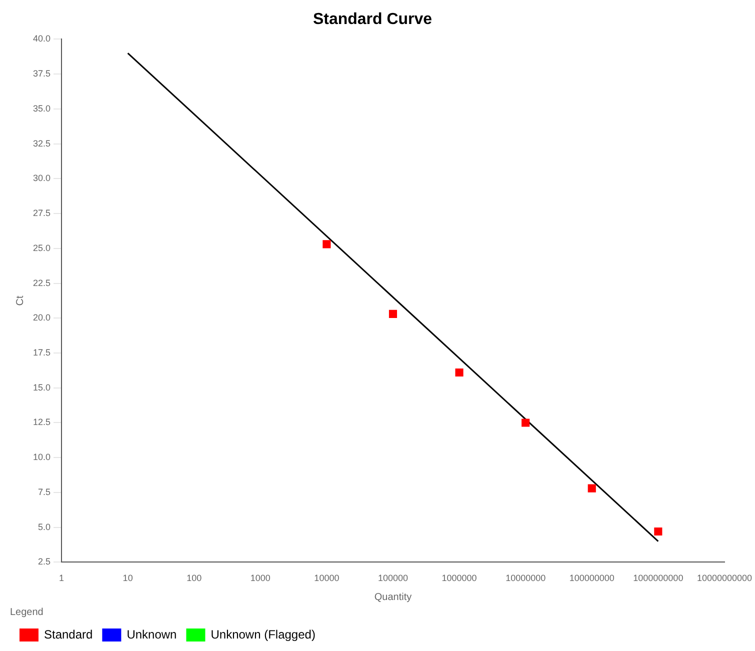  I want to click on y-tick-label: 20.0, so click(41, 317).